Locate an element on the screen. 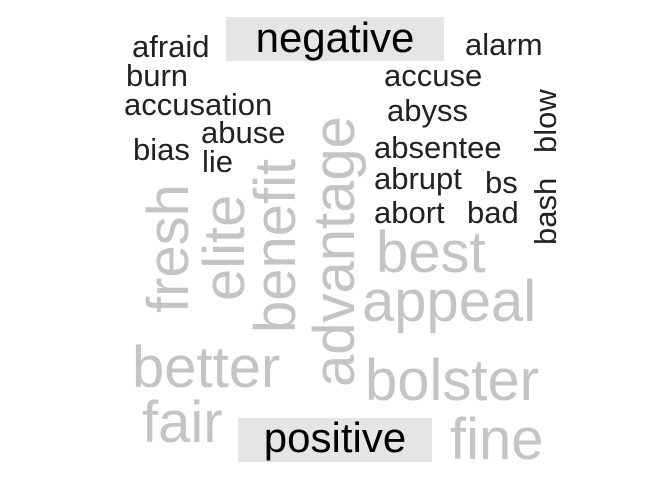 This screenshot has height=480, width=672. group-label-negative: negative is located at coordinates (335, 37).